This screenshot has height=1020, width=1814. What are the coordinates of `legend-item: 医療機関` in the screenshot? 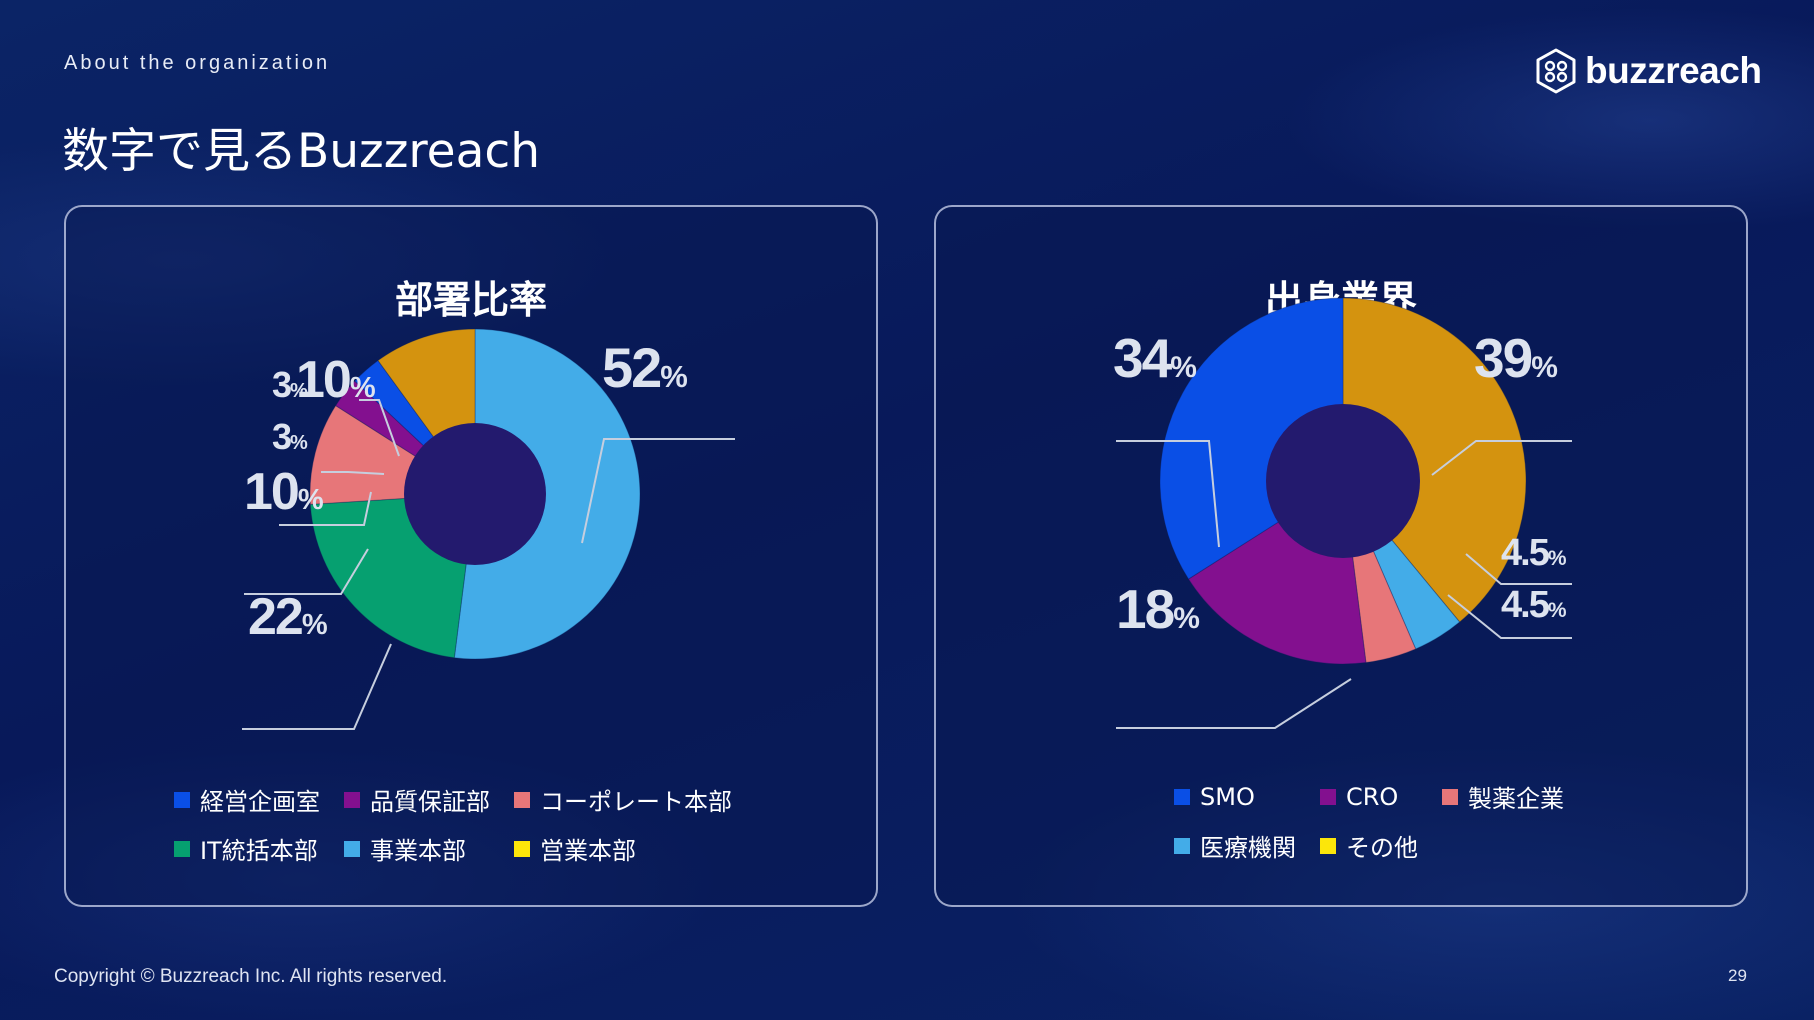 It's located at (1235, 845).